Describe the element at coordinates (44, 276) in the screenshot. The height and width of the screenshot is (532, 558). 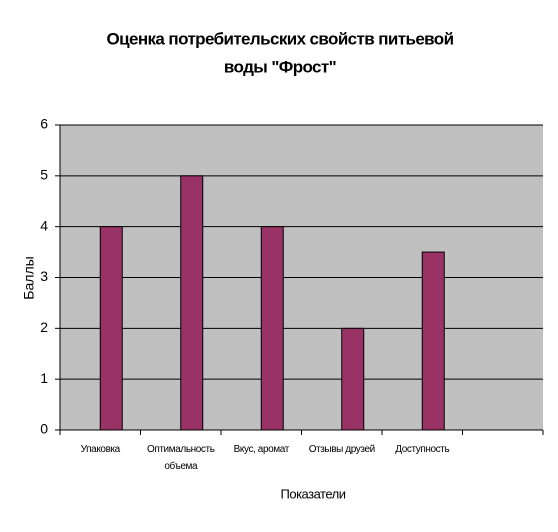
I see `y-tick-label: 3` at that location.